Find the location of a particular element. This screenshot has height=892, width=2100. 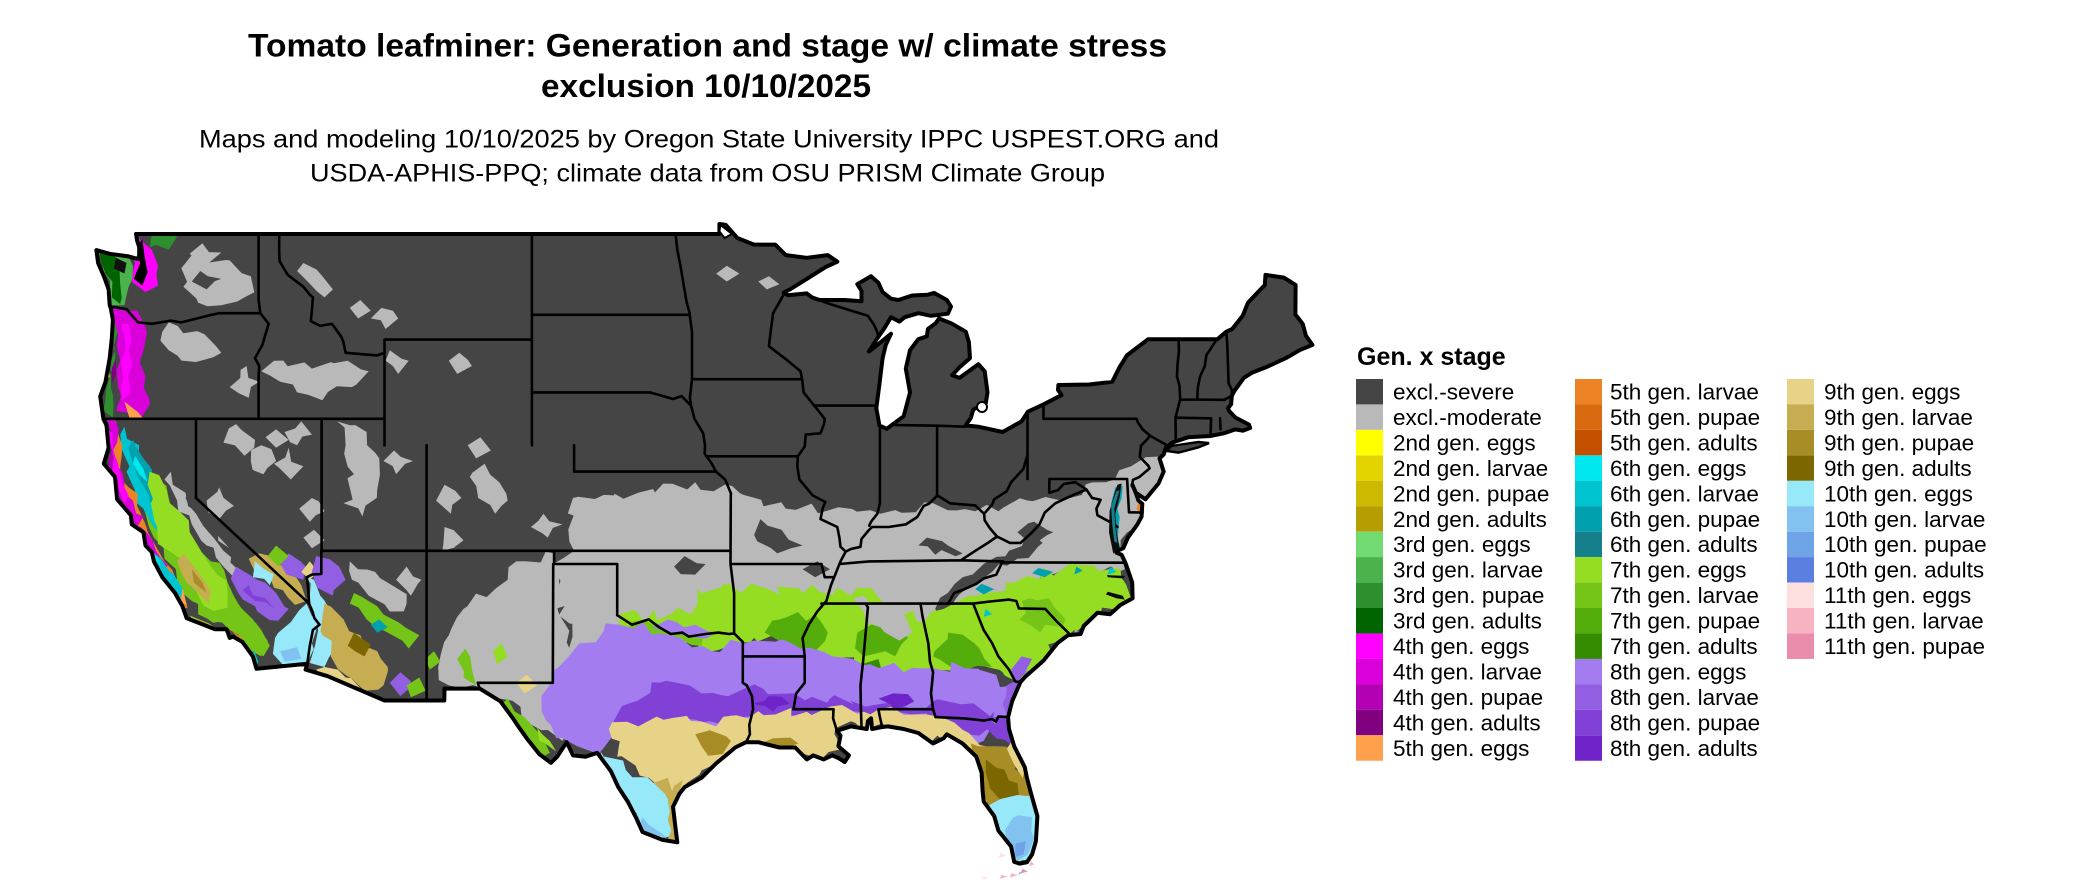

svg-text: 2nd gen. eggs is located at coordinates (1464, 442).